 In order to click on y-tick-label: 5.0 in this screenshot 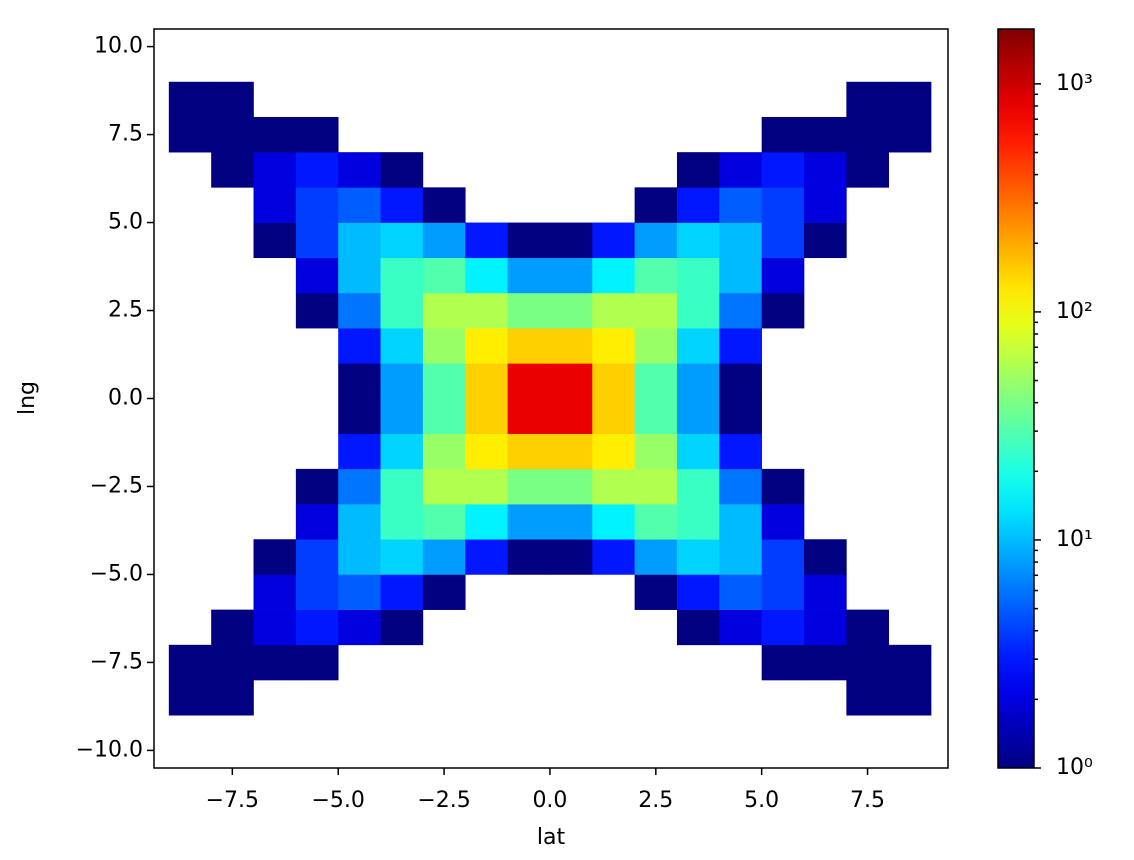, I will do `click(125, 222)`.